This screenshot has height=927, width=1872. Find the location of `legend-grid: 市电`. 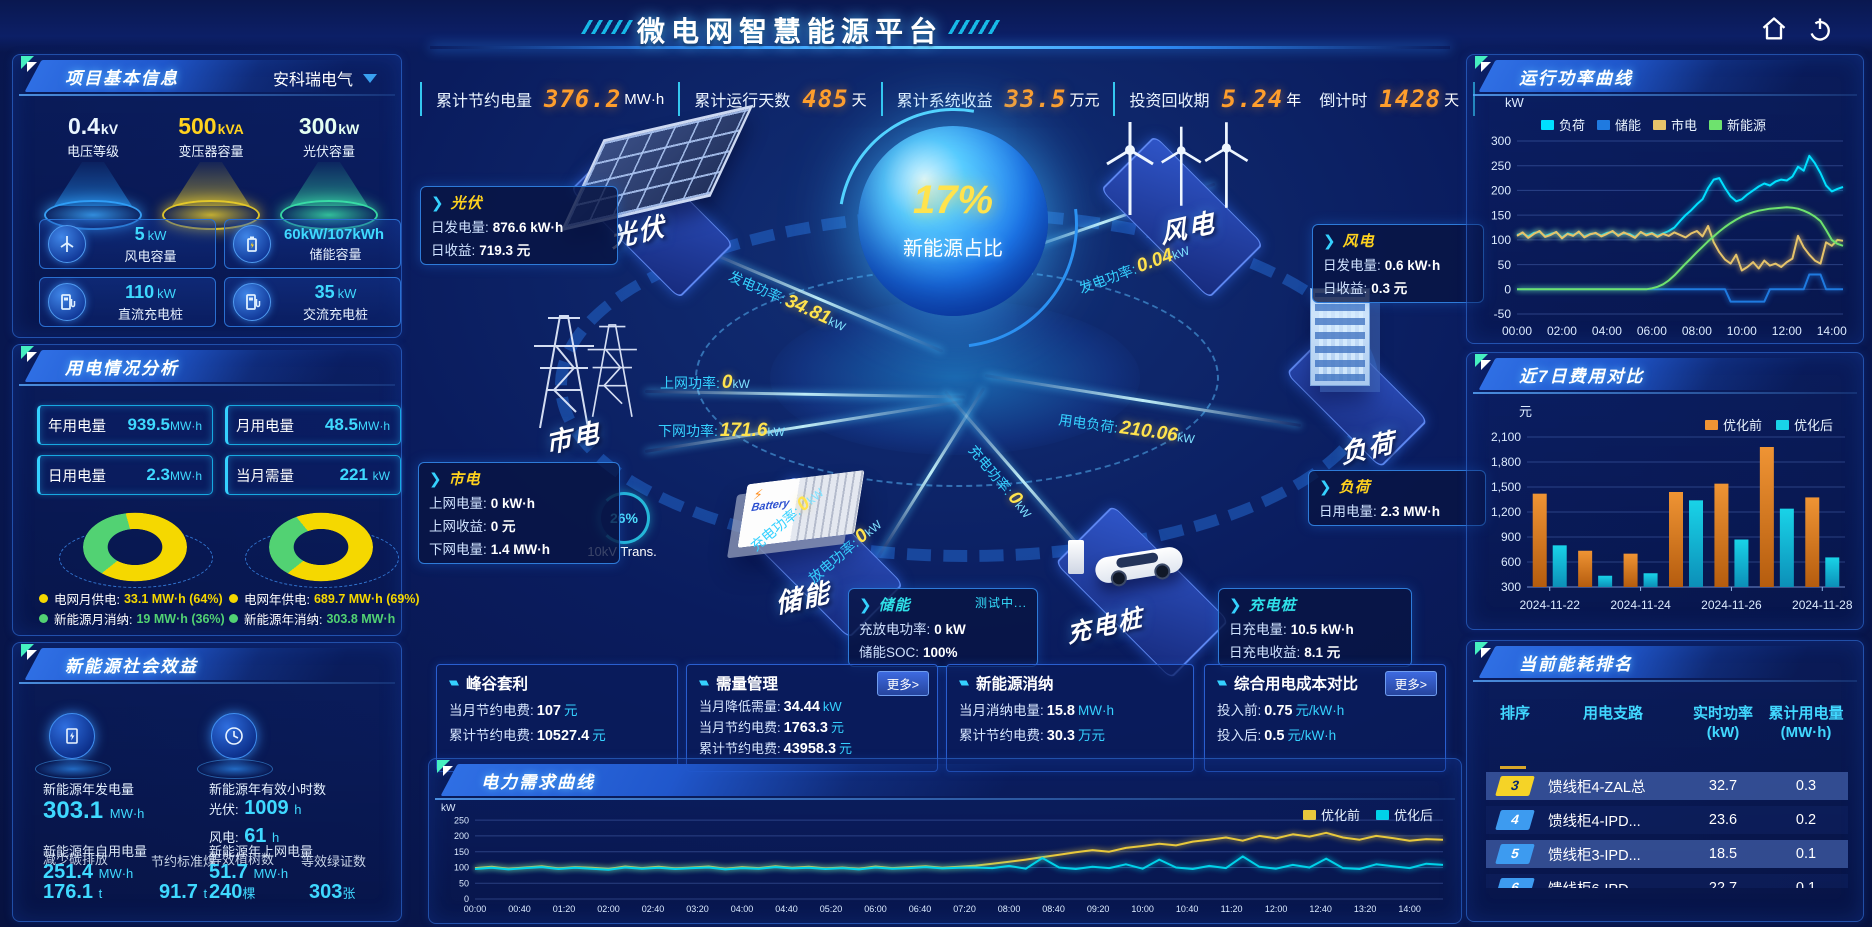

legend-grid: 市电 is located at coordinates (1675, 124).